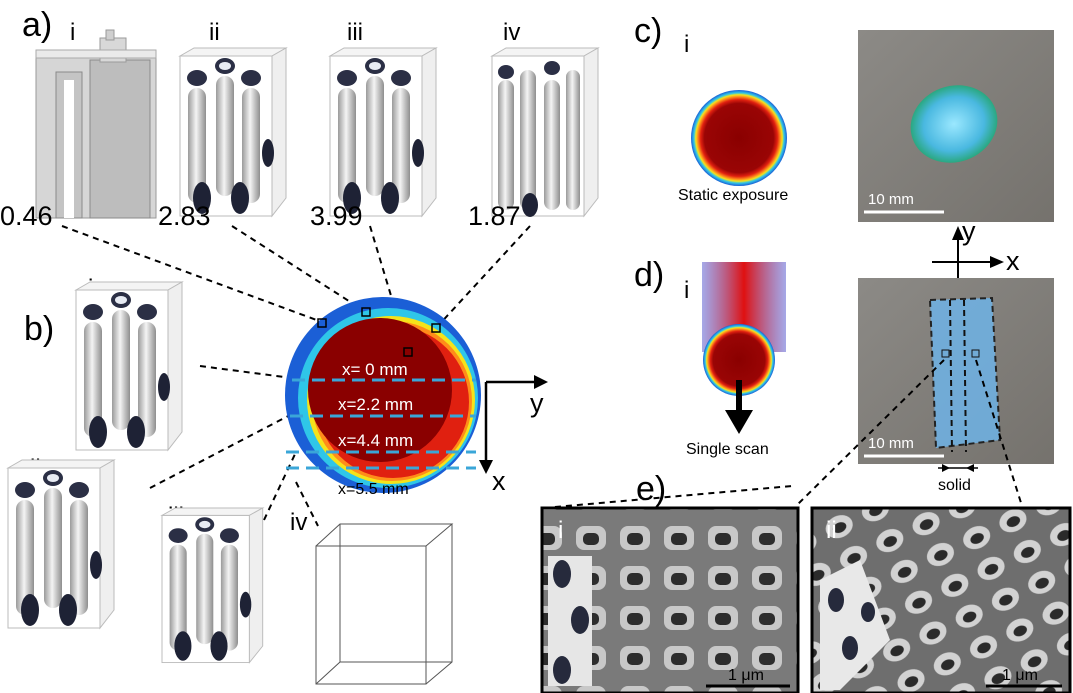 This screenshot has width=1073, height=693. What do you see at coordinates (375, 404) in the screenshot?
I see `cut-label-1: x=2.2 mm` at bounding box center [375, 404].